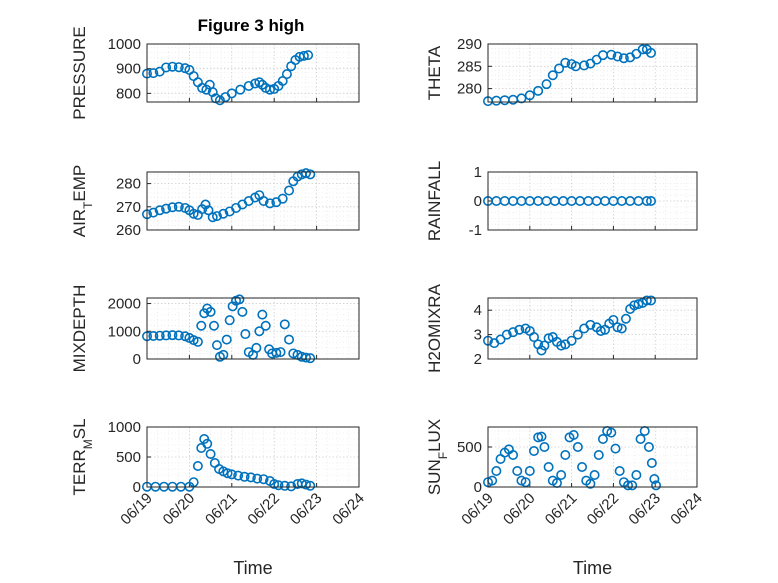 This screenshot has width=778, height=583. Describe the element at coordinates (348, 509) in the screenshot. I see `x-tick-label: 06/24` at that location.